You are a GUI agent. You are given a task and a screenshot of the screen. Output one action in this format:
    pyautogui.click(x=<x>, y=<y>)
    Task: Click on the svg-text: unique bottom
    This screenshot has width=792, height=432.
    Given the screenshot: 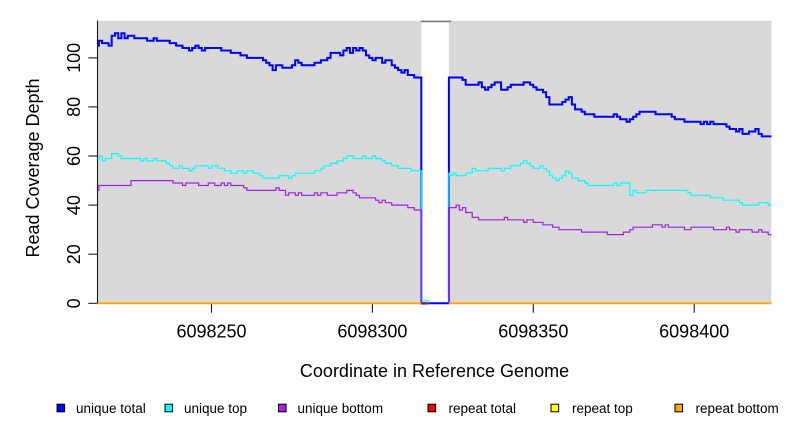 What is the action you would take?
    pyautogui.click(x=341, y=408)
    